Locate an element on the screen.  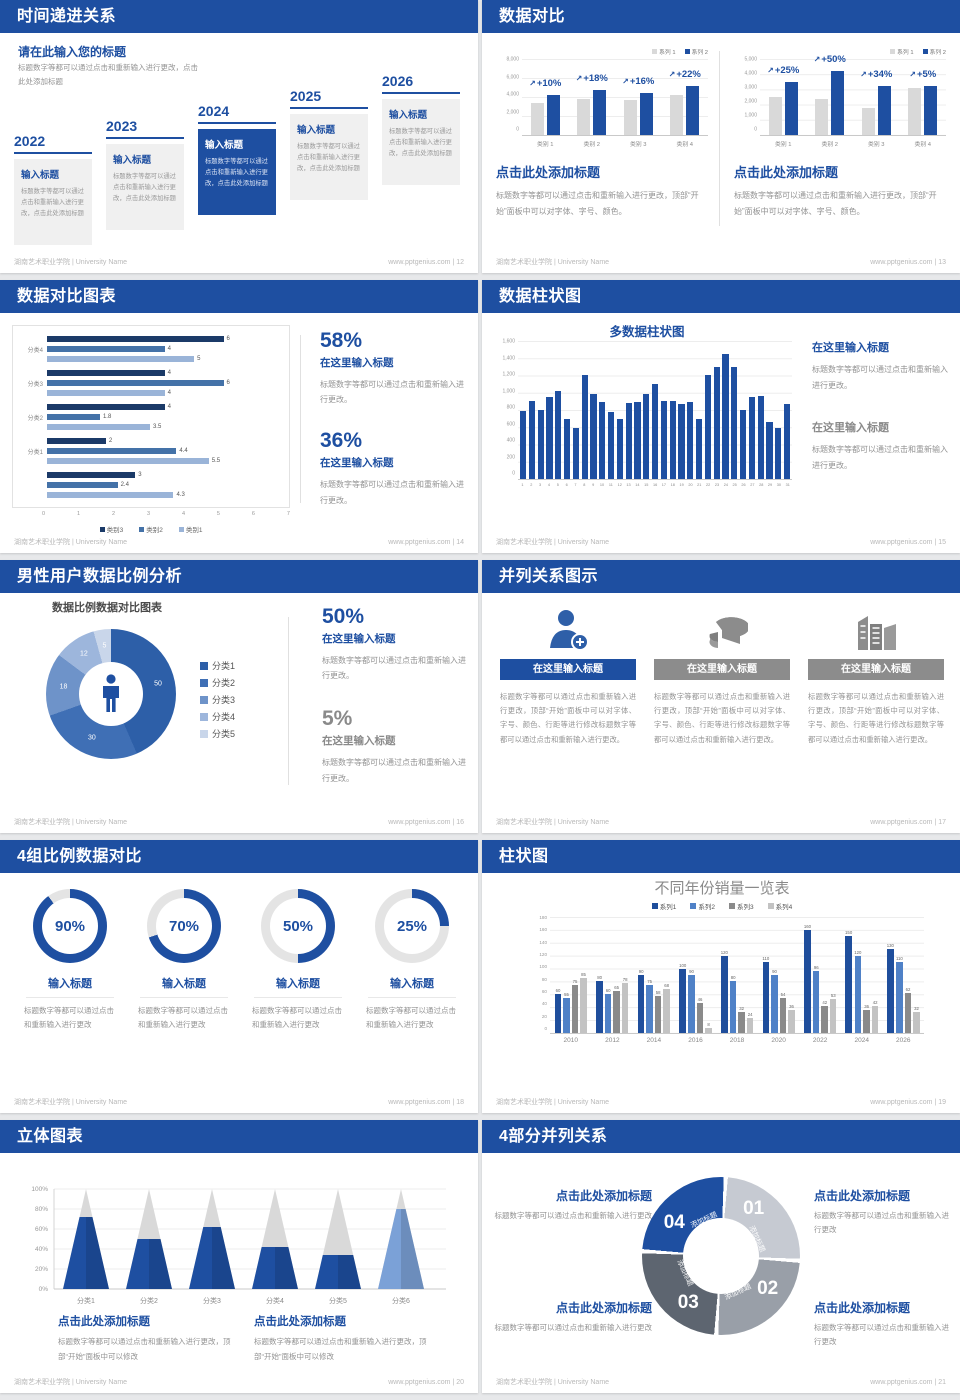
gauge-body: 标题数字等都可以通过点击和重新输入进行更改 is located at coordinates (411, 1017).